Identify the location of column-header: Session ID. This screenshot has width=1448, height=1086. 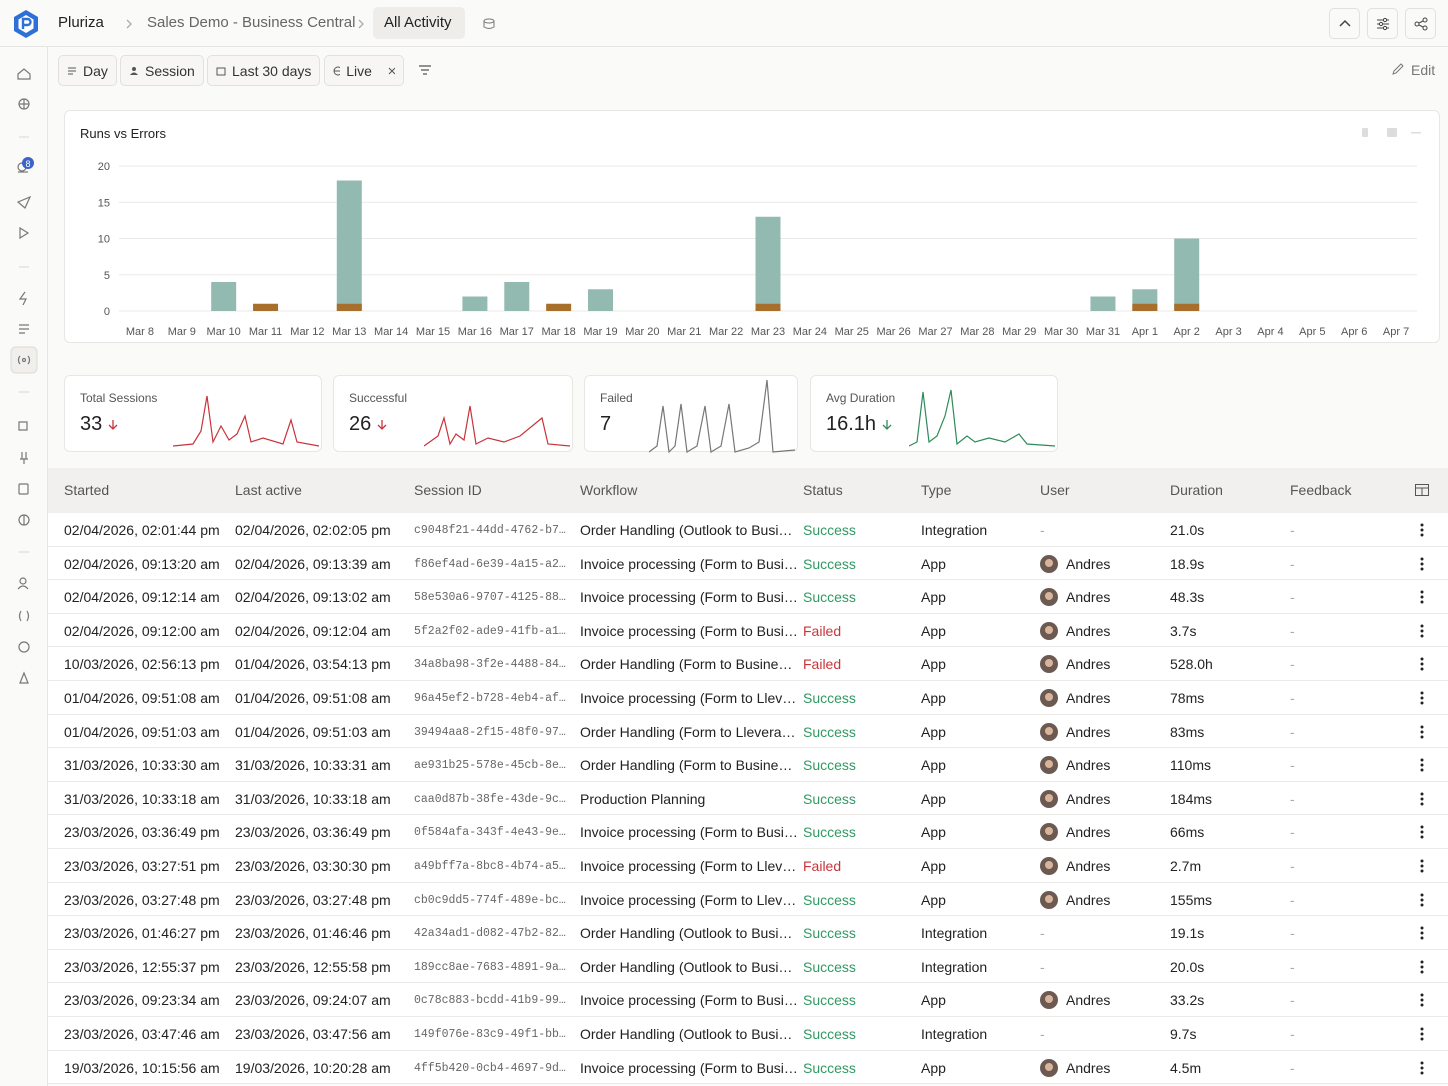
(448, 490).